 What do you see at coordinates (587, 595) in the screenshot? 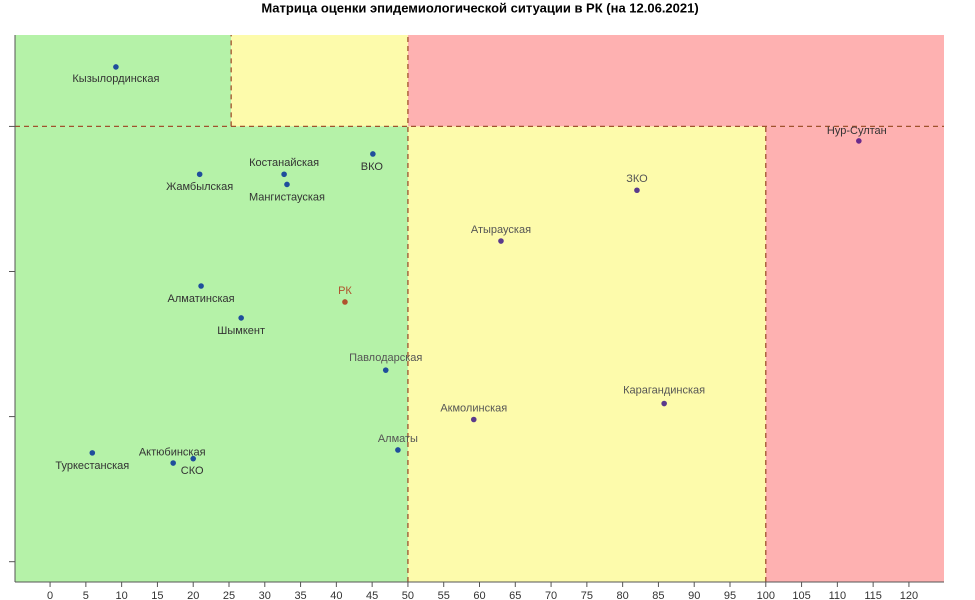
I see `x-tick-label: 75` at bounding box center [587, 595].